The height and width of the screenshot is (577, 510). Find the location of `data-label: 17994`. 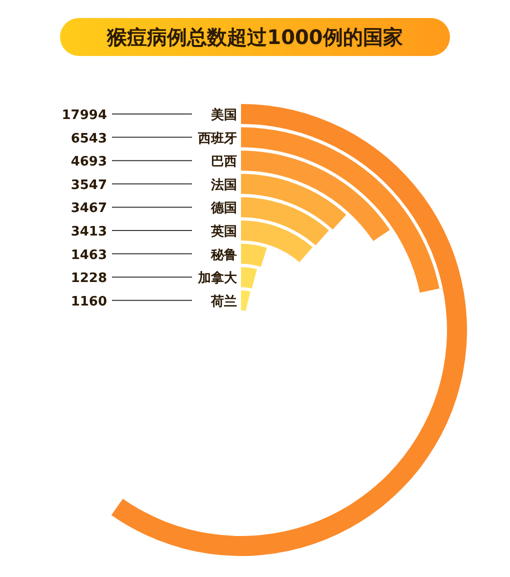

data-label: 17994 is located at coordinates (84, 115).